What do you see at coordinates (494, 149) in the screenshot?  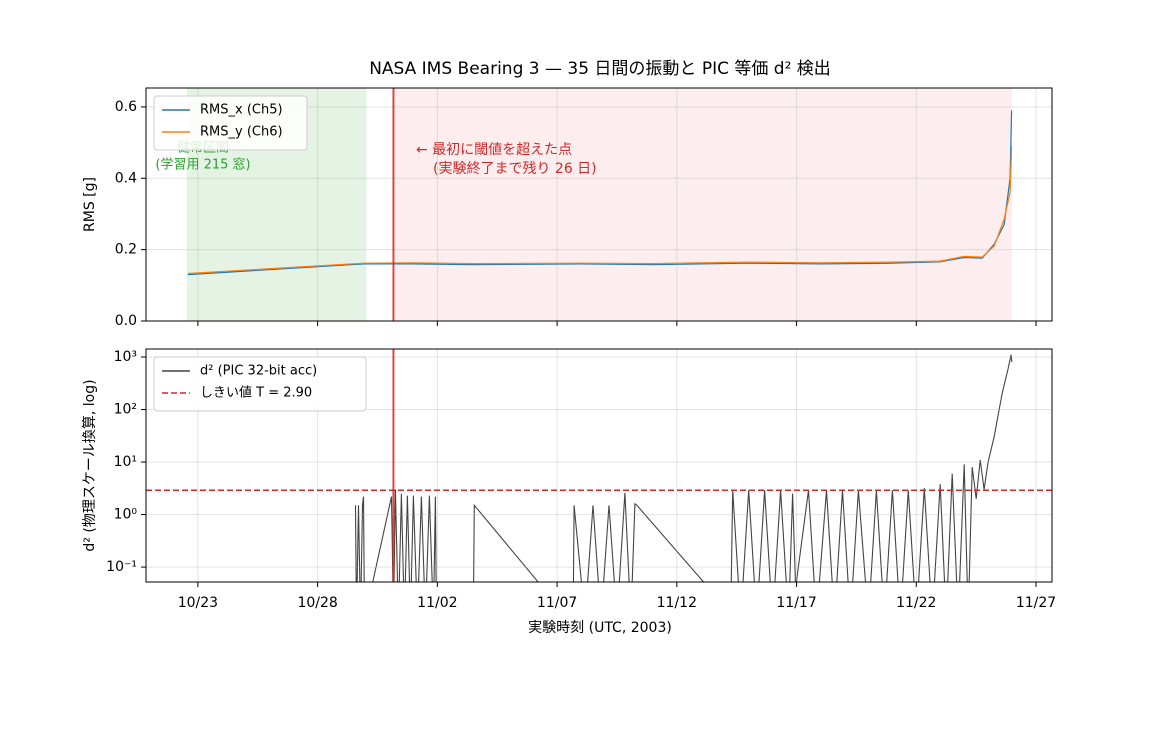 I see `annotation: ← 最初に閾値を超えた点` at bounding box center [494, 149].